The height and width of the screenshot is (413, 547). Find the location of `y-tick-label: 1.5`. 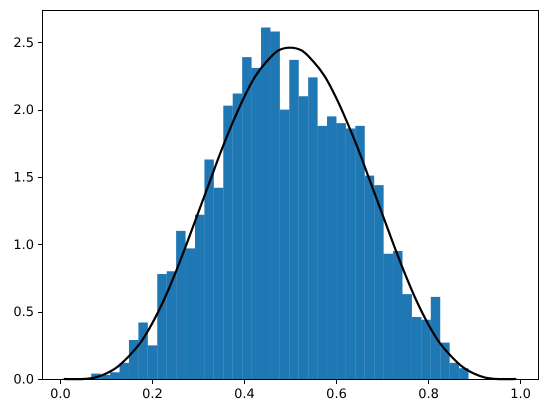

y-tick-label: 1.5 is located at coordinates (23, 178).